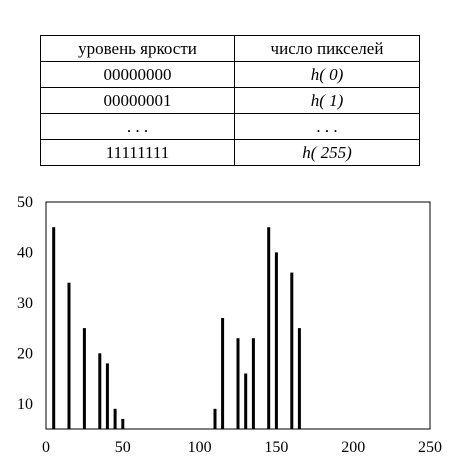 The width and height of the screenshot is (455, 464). Describe the element at coordinates (137, 74) in the screenshot. I see `brightness-cell: 00000000` at that location.